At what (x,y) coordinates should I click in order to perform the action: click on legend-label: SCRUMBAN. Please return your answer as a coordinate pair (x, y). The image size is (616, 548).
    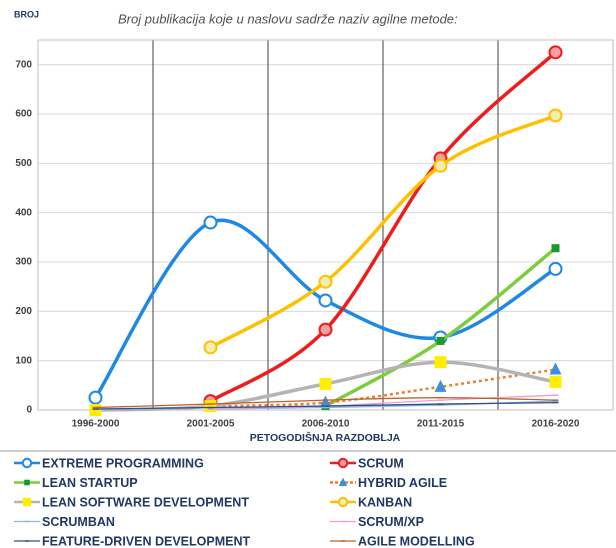
    Looking at the image, I should click on (78, 522).